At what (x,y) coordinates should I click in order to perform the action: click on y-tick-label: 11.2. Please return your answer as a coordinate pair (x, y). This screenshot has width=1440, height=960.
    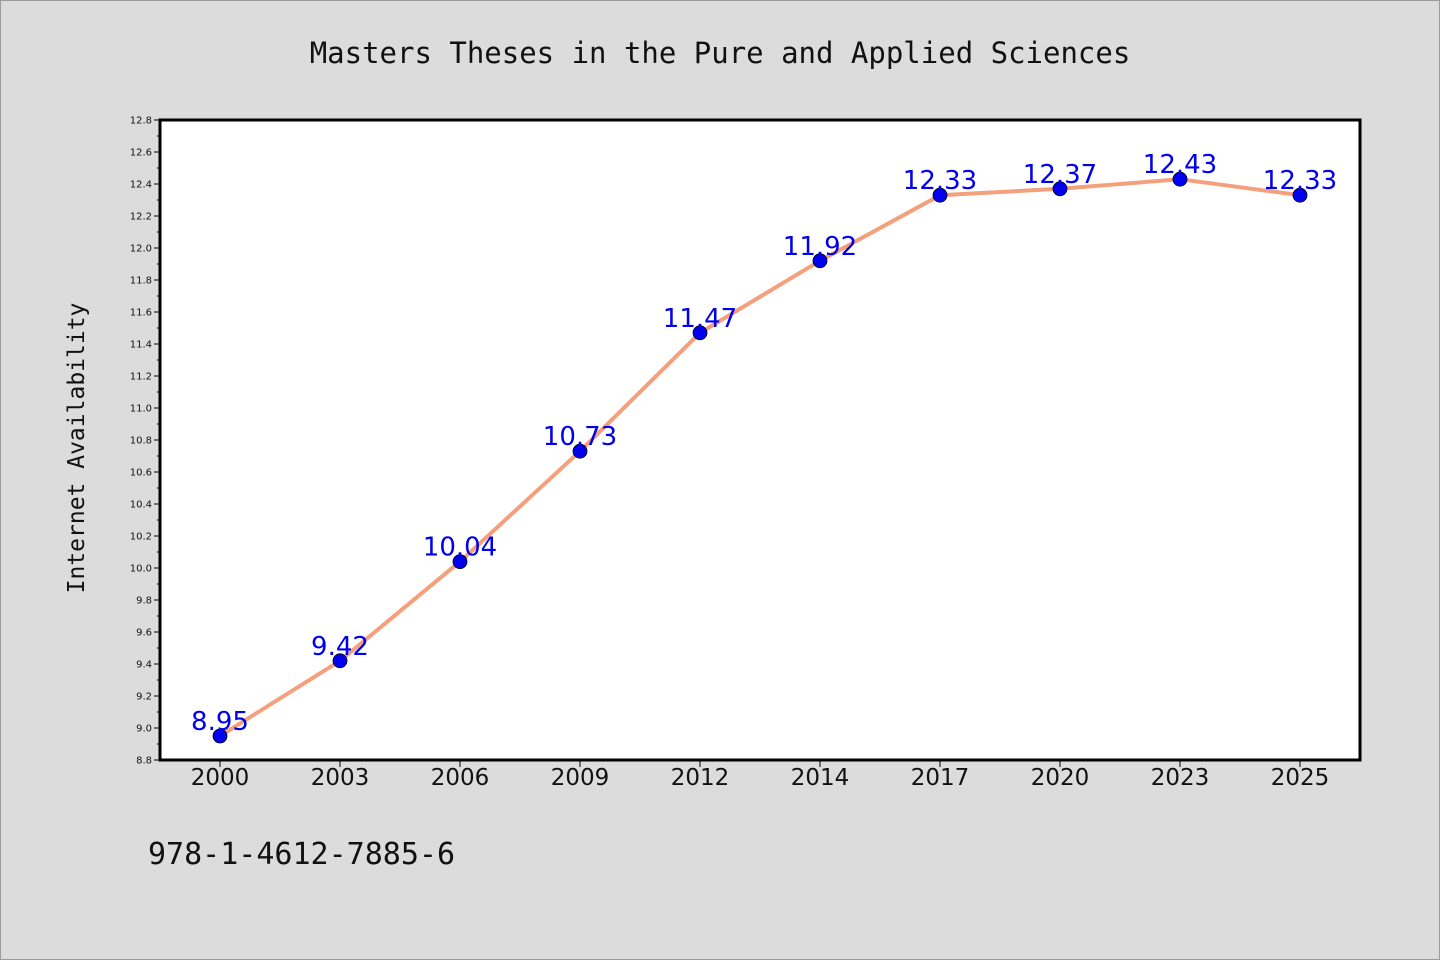
    Looking at the image, I should click on (141, 377).